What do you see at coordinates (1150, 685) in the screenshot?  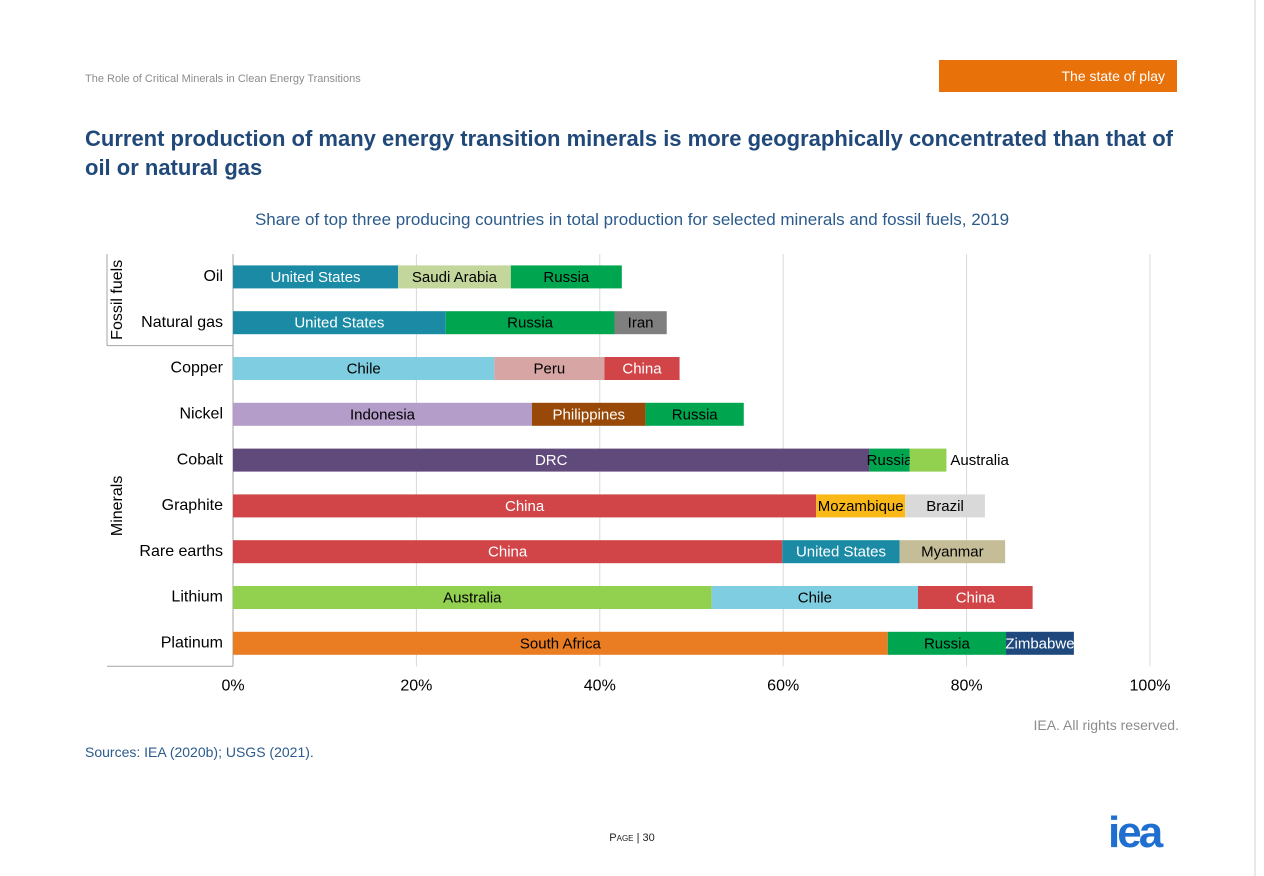 I see `x-tick-label: 100%` at bounding box center [1150, 685].